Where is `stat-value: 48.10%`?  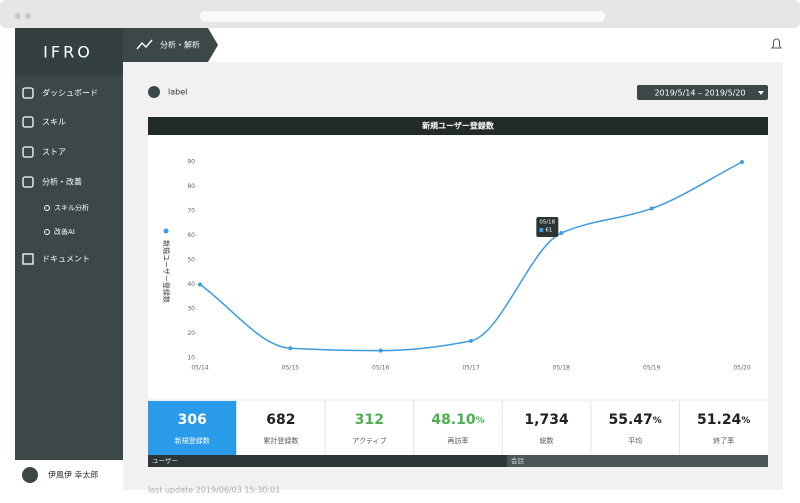 stat-value: 48.10% is located at coordinates (457, 420).